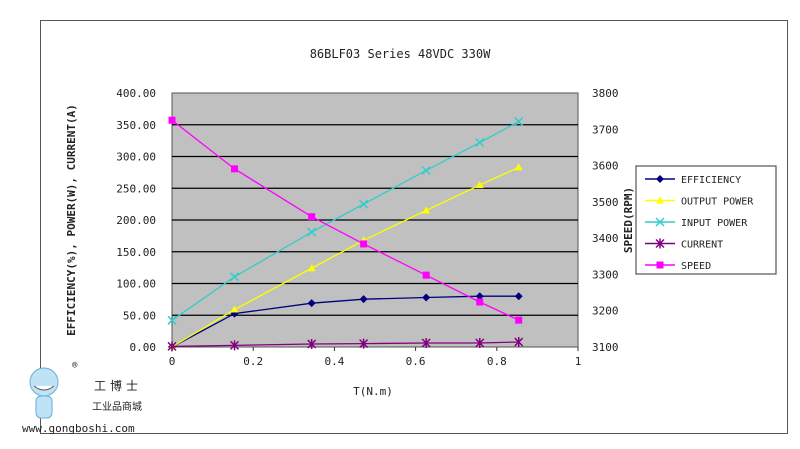  Describe the element at coordinates (253, 361) in the screenshot. I see `x-tick-label: 0.2` at that location.